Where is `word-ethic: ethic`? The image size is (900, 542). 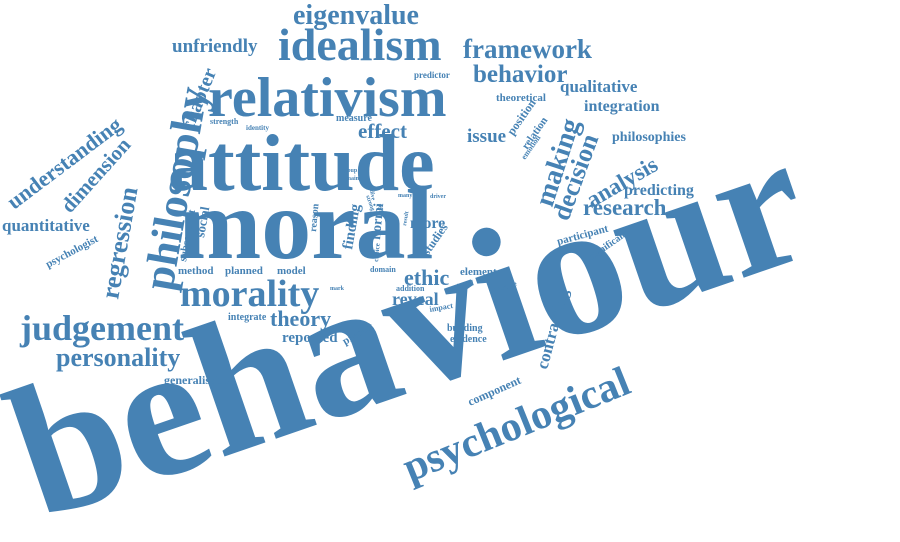 word-ethic: ethic is located at coordinates (426, 277).